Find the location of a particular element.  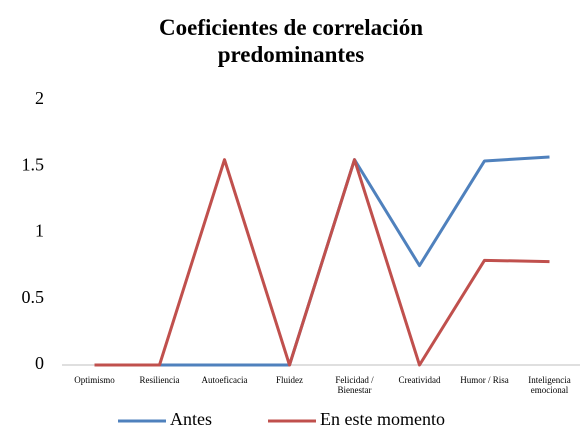

y-tick-label: 0 is located at coordinates (39, 363).